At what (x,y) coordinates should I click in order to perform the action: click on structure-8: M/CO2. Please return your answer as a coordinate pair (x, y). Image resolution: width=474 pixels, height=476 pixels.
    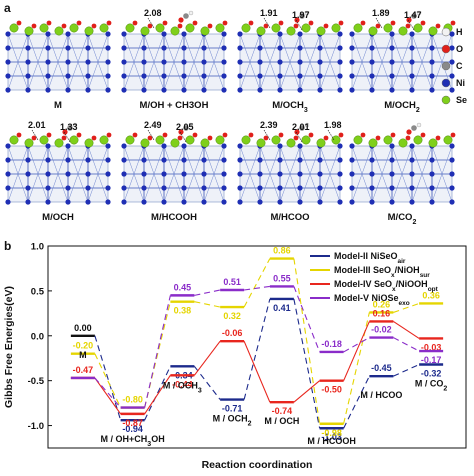
    Looking at the image, I should click on (402, 174).